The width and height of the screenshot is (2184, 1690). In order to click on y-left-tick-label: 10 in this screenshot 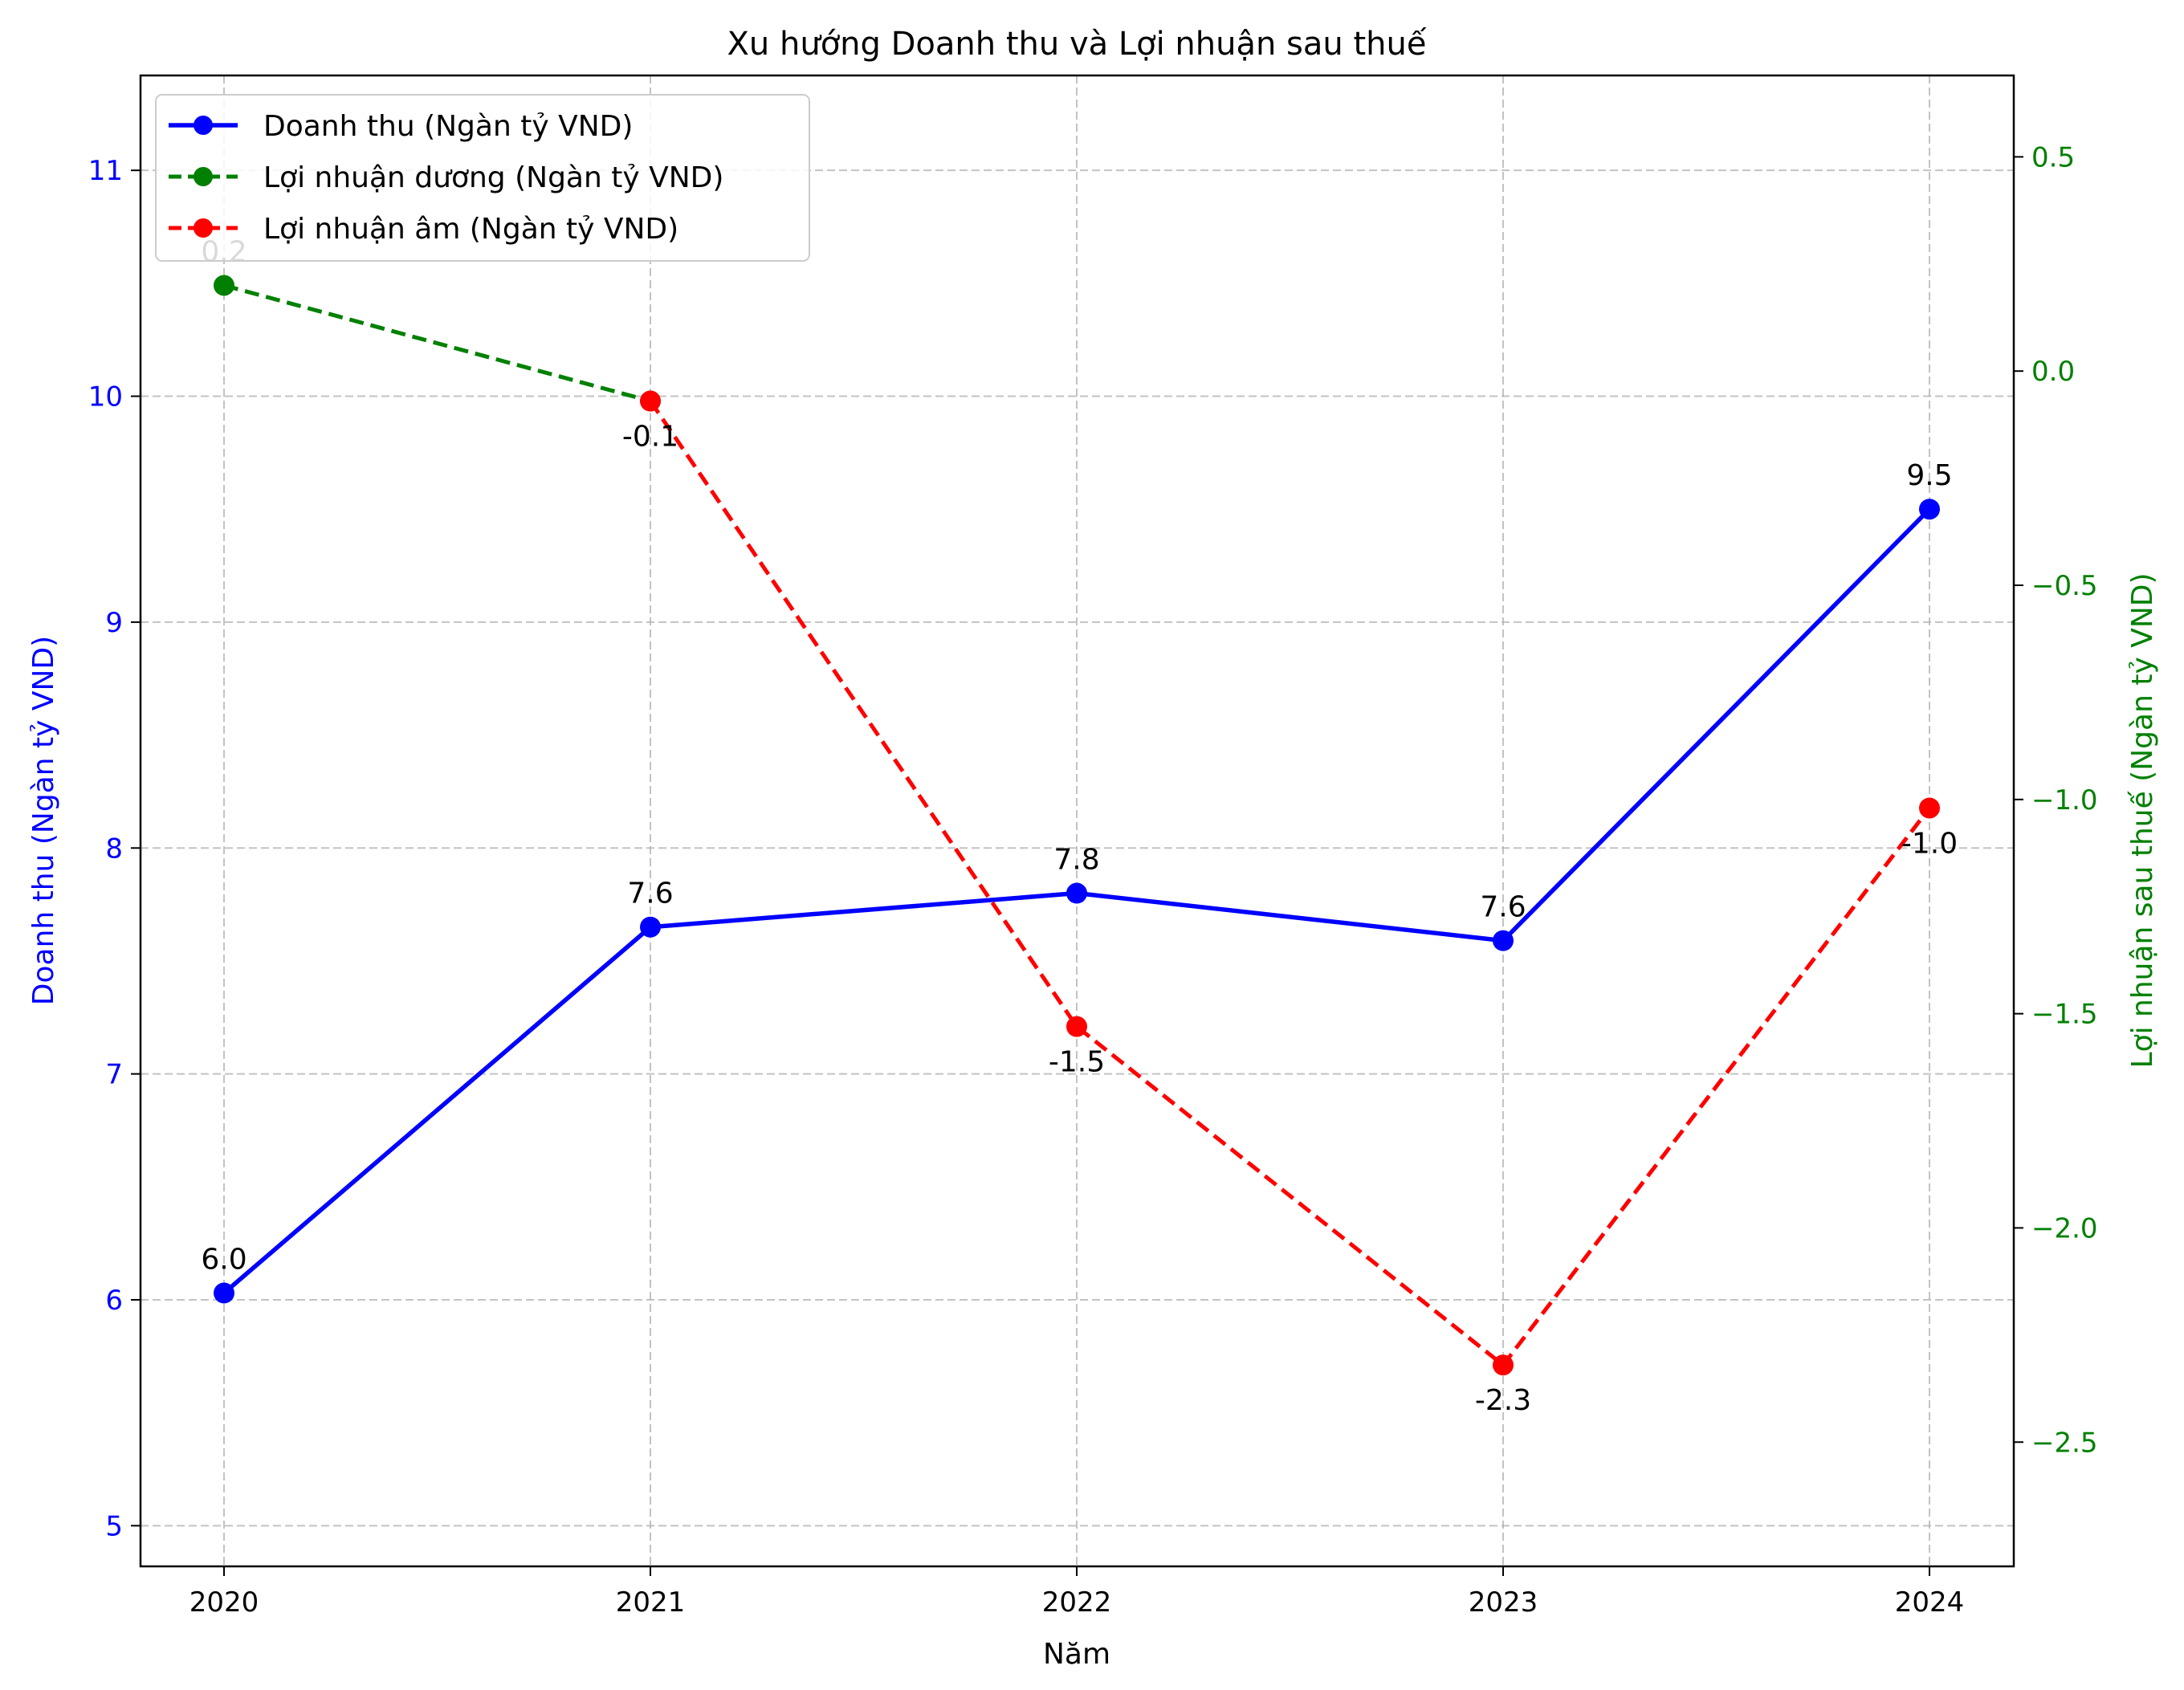, I will do `click(106, 397)`.